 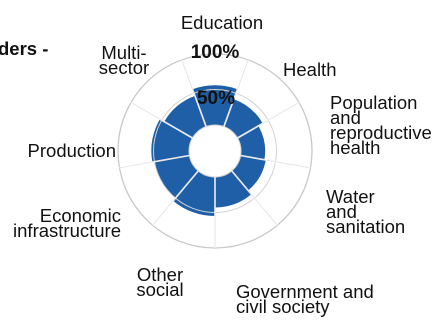 I want to click on category-label-4-line-1: civil society, so click(x=283, y=306).